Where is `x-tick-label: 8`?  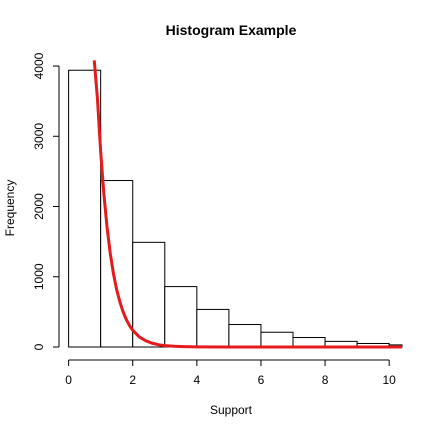
x-tick-label: 8 is located at coordinates (325, 380).